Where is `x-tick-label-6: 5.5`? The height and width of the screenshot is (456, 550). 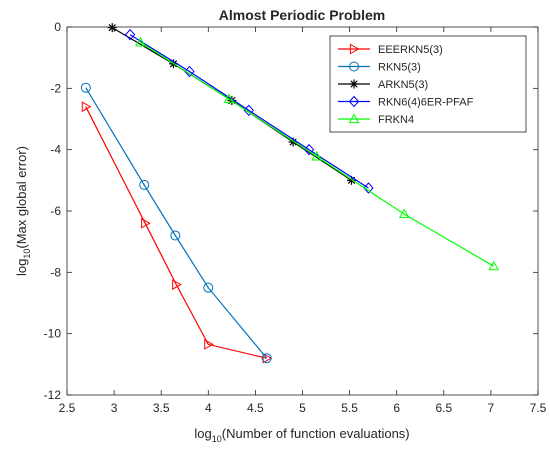
x-tick-label-6: 5.5 is located at coordinates (349, 408).